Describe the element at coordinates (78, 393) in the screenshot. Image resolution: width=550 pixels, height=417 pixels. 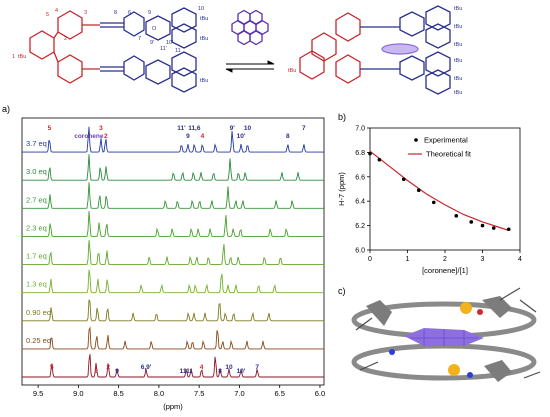
I see `x-axis-tick-label: 9.0` at that location.